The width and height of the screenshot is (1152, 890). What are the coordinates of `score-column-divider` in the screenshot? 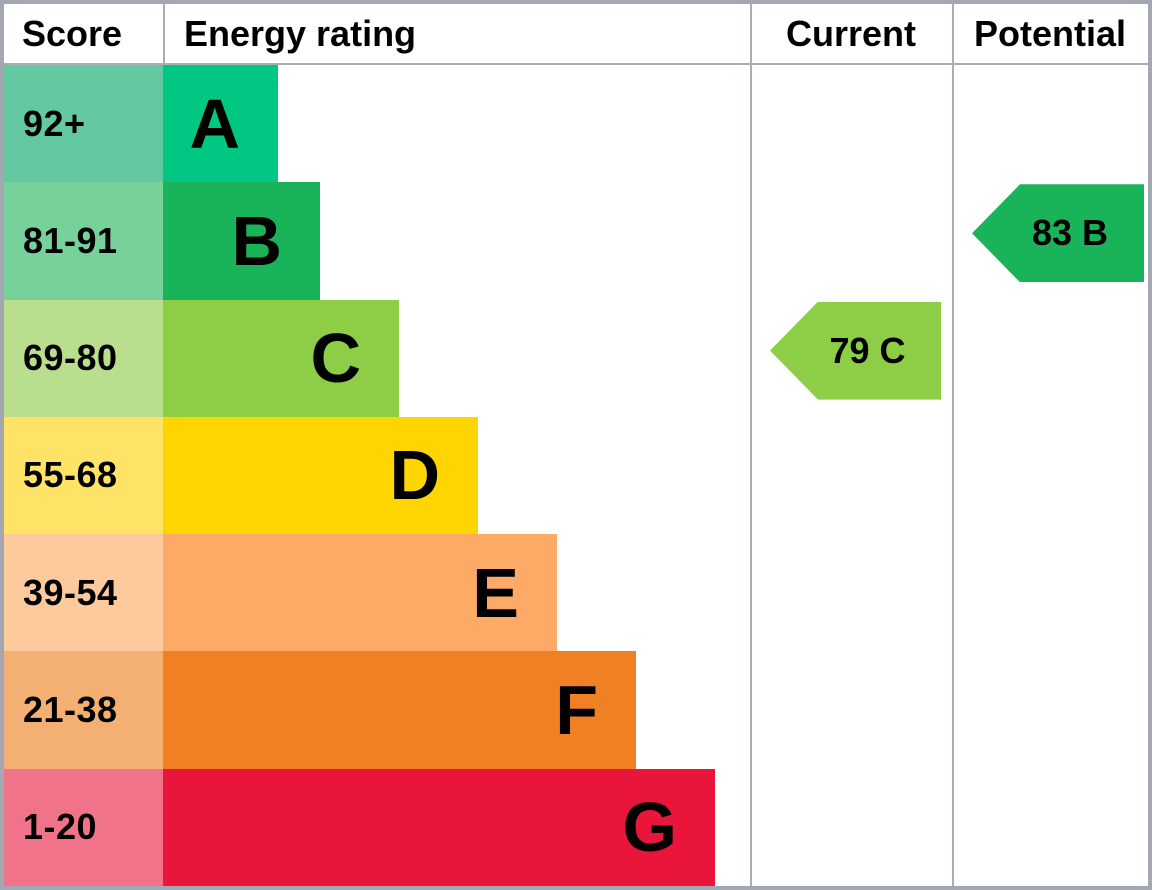 It's located at (164, 33).